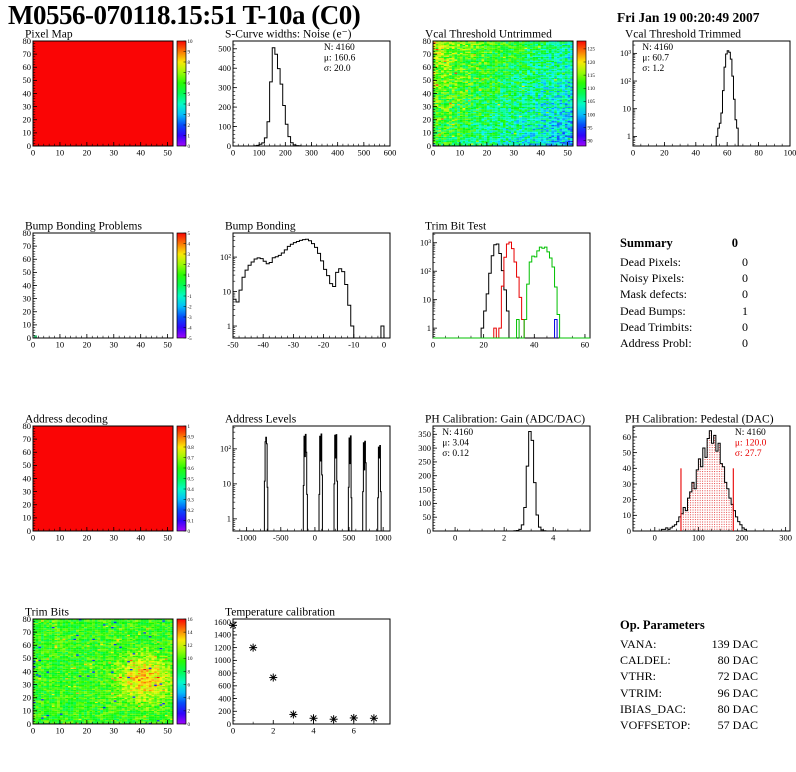  I want to click on svg-text: μ: 160.6, so click(340, 59).